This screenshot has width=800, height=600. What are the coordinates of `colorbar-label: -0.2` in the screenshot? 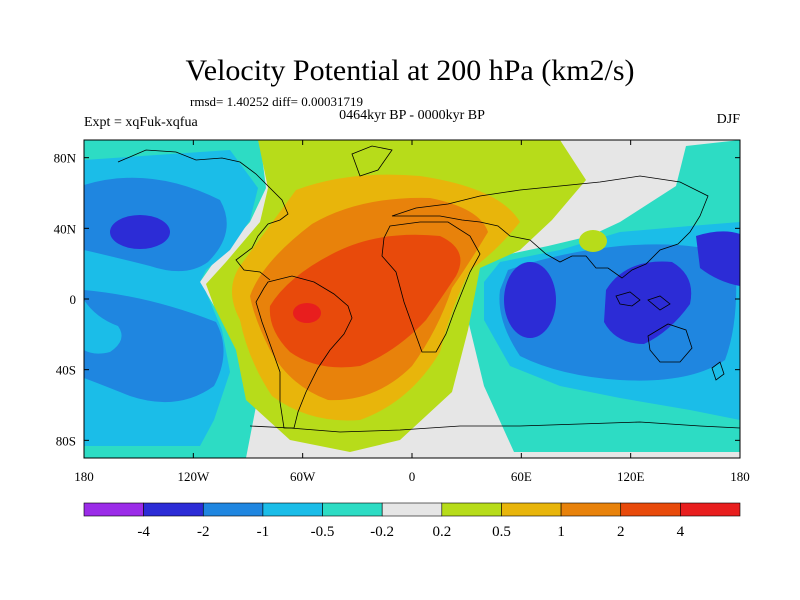 It's located at (382, 532).